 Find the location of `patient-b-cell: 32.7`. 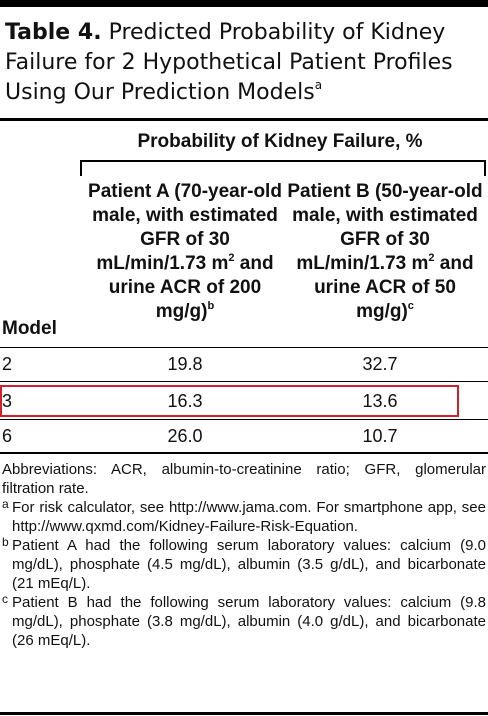

patient-b-cell: 32.7 is located at coordinates (380, 364).